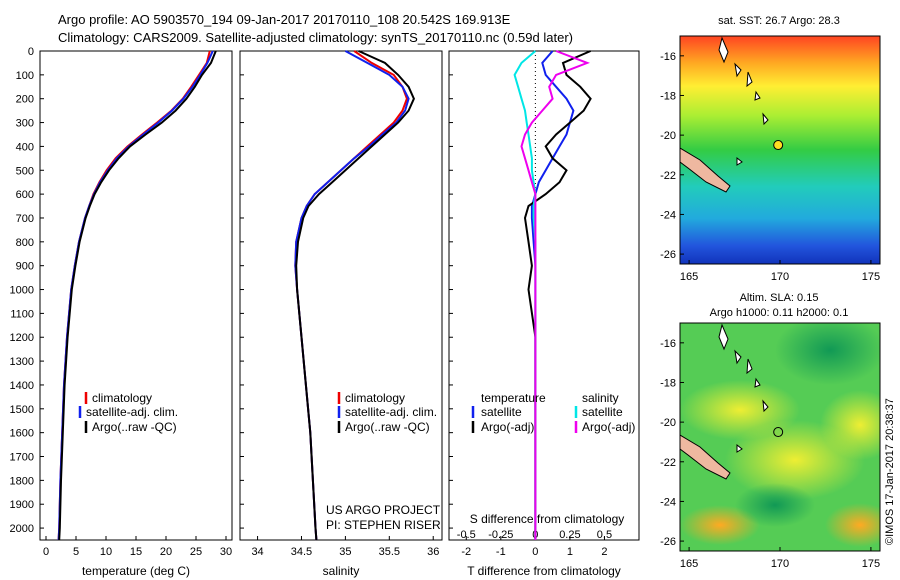  I want to click on depth-tick-label: 1900, so click(22, 505).